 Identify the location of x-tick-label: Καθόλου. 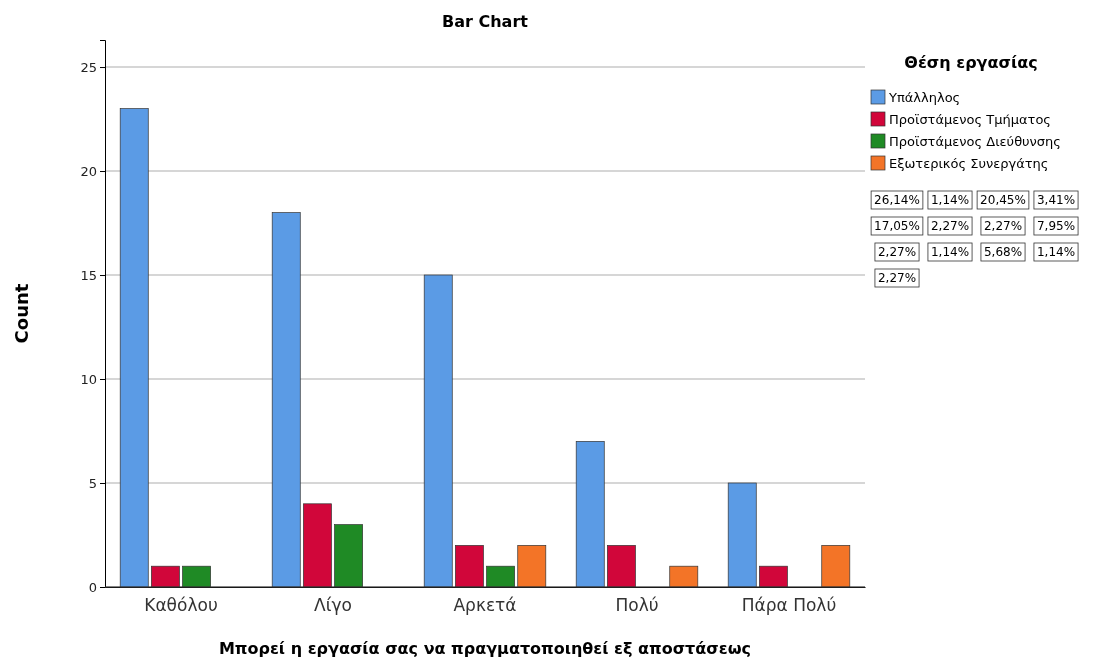
(181, 605).